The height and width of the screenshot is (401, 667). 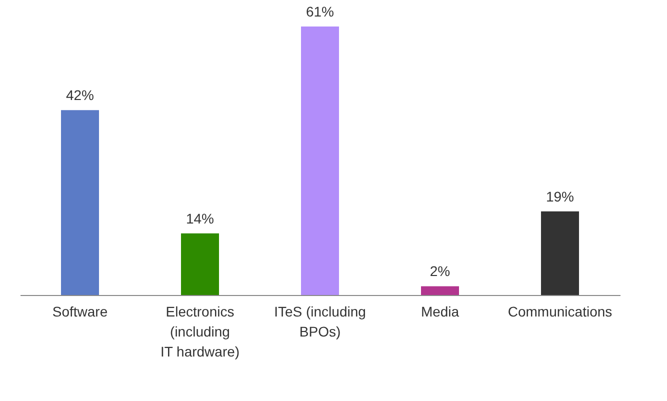 I want to click on data-label: 14%, so click(x=200, y=218).